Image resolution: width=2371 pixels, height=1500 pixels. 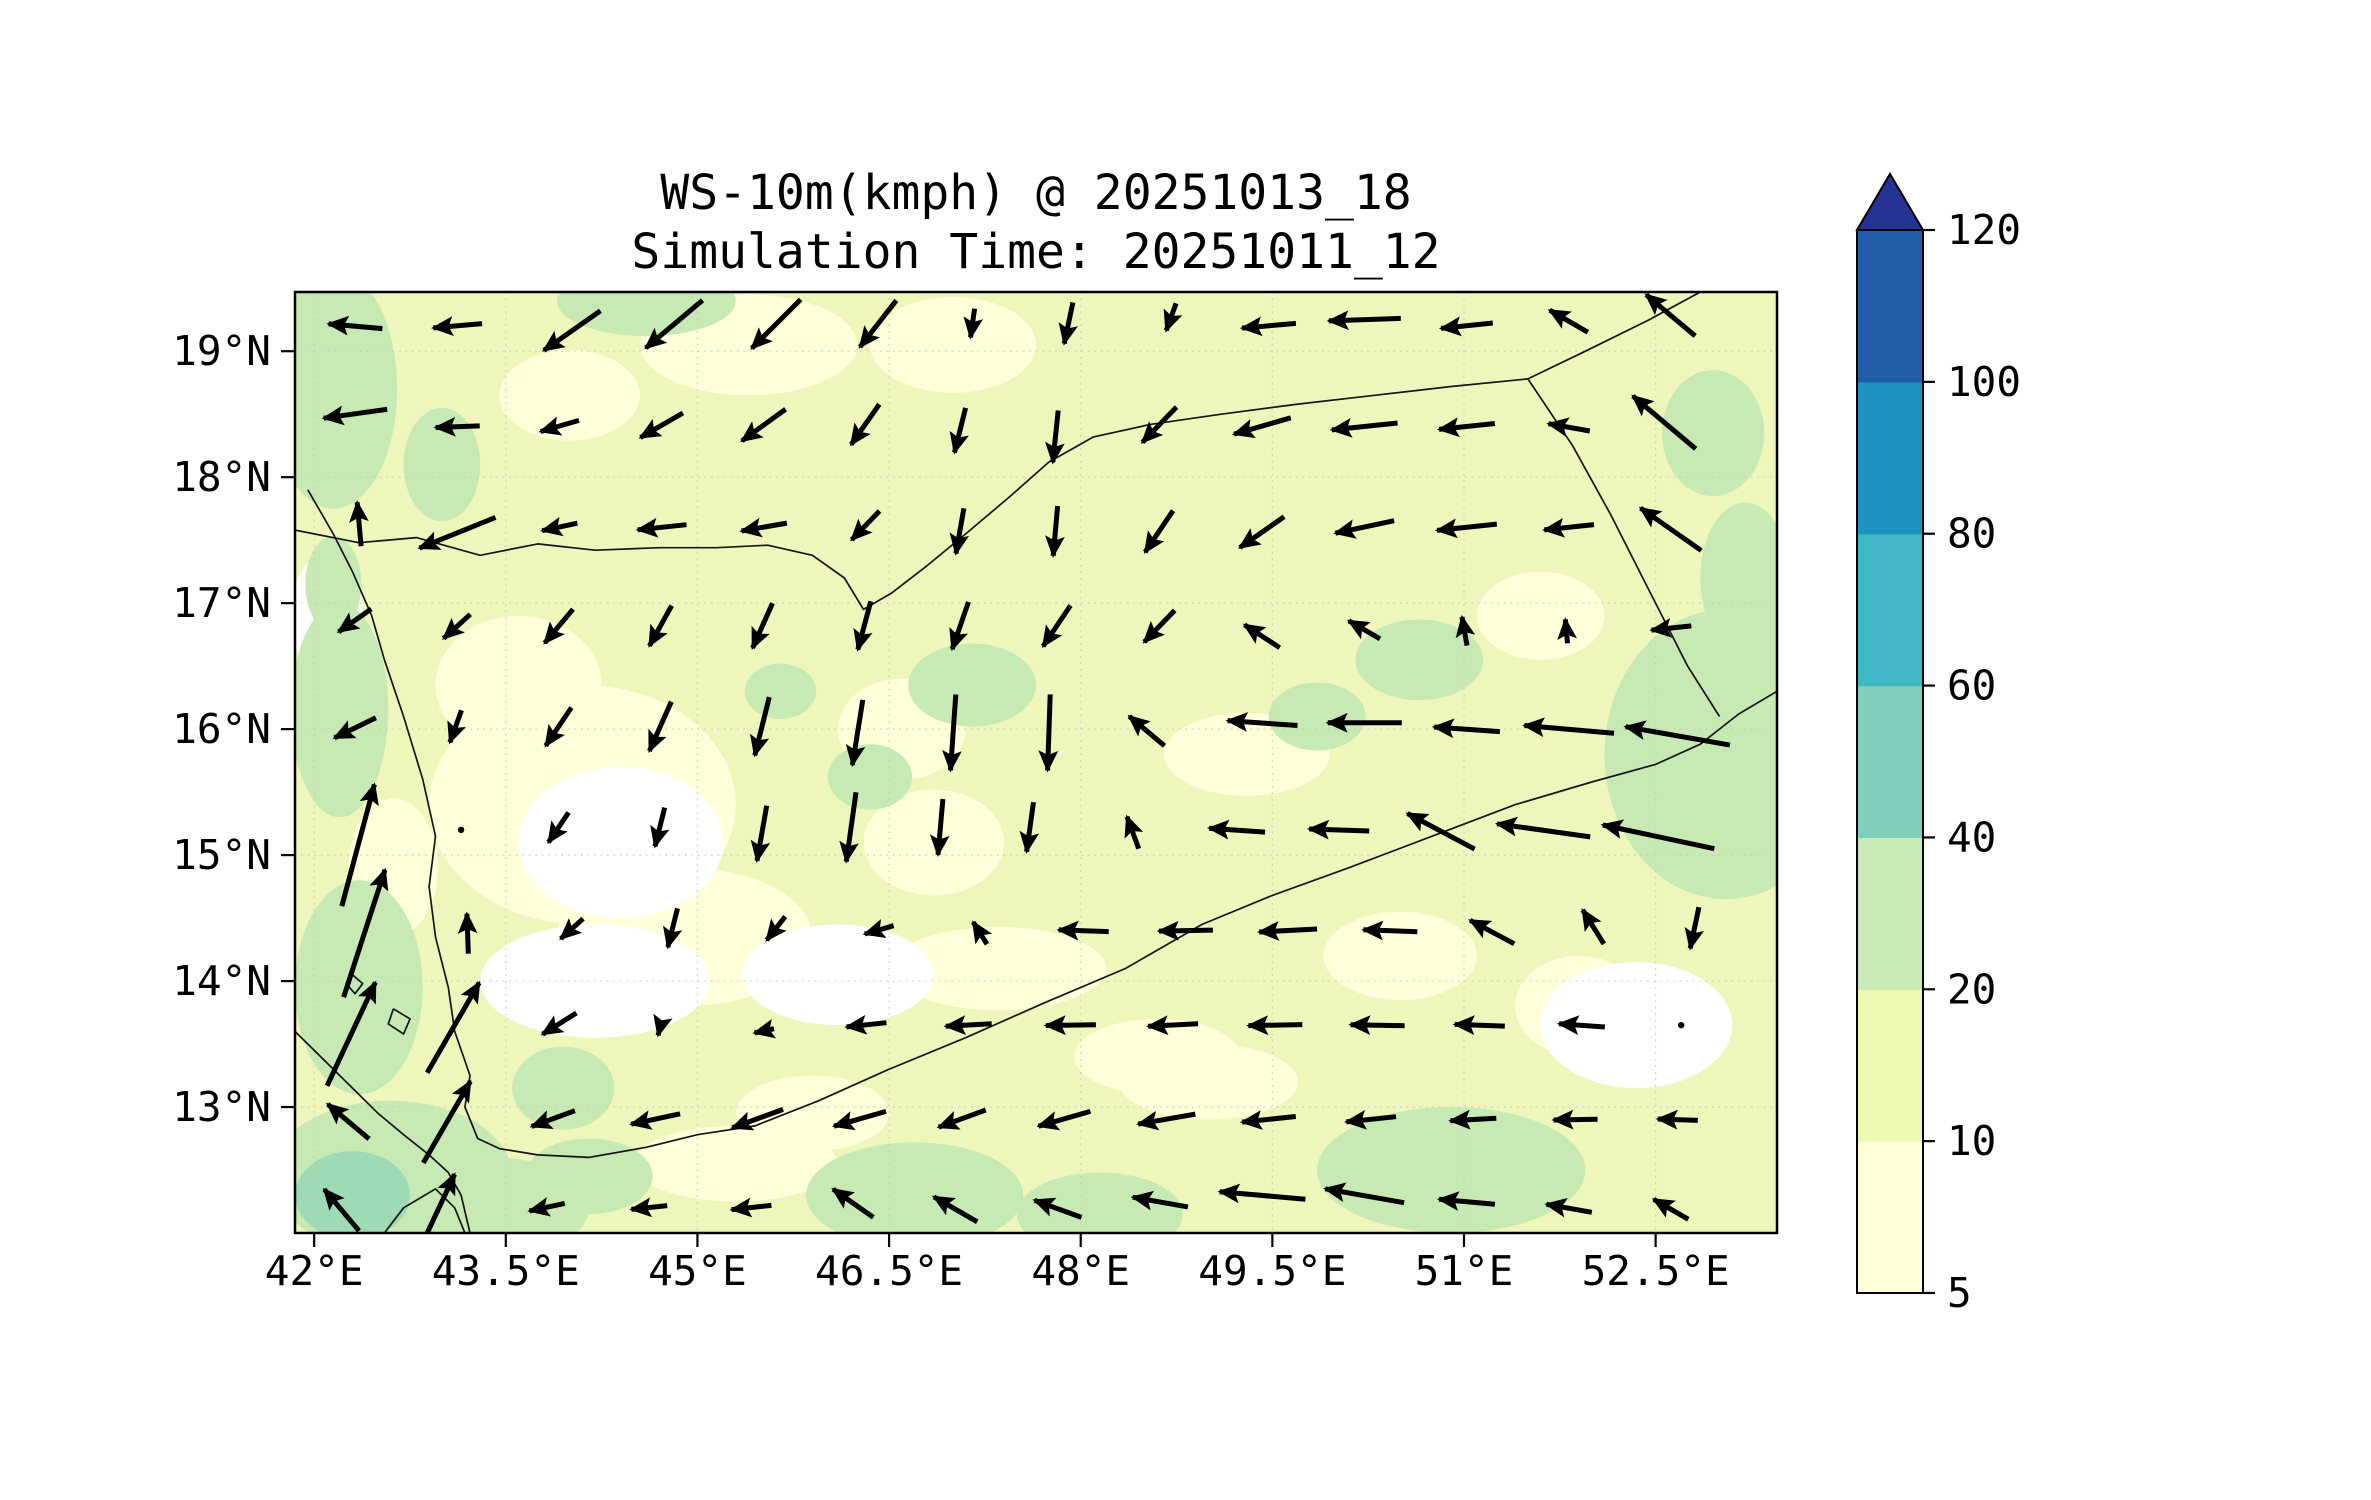 What do you see at coordinates (1080, 1271) in the screenshot?
I see `x-tick-label: 48°E` at bounding box center [1080, 1271].